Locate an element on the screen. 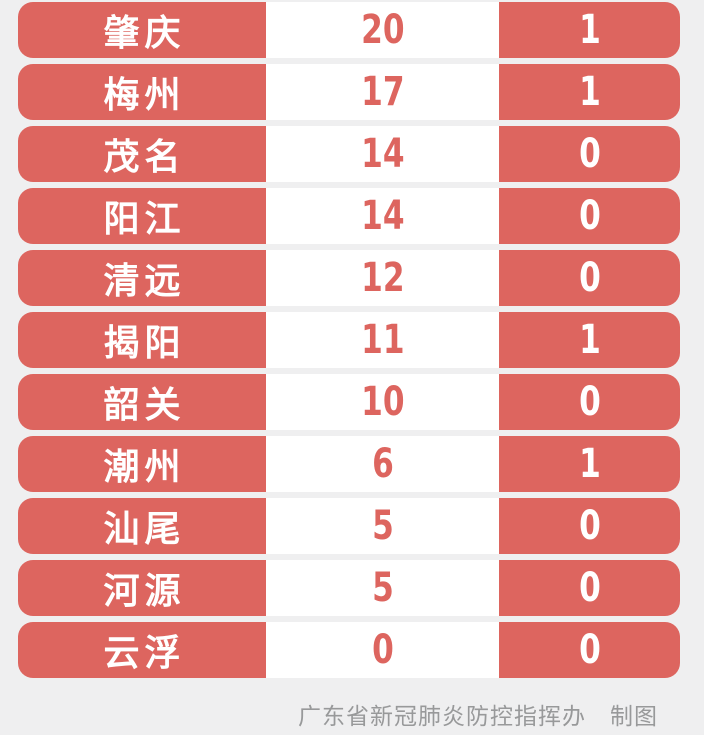 The height and width of the screenshot is (735, 704). table-row: 肇庆 20 1 is located at coordinates (349, 30).